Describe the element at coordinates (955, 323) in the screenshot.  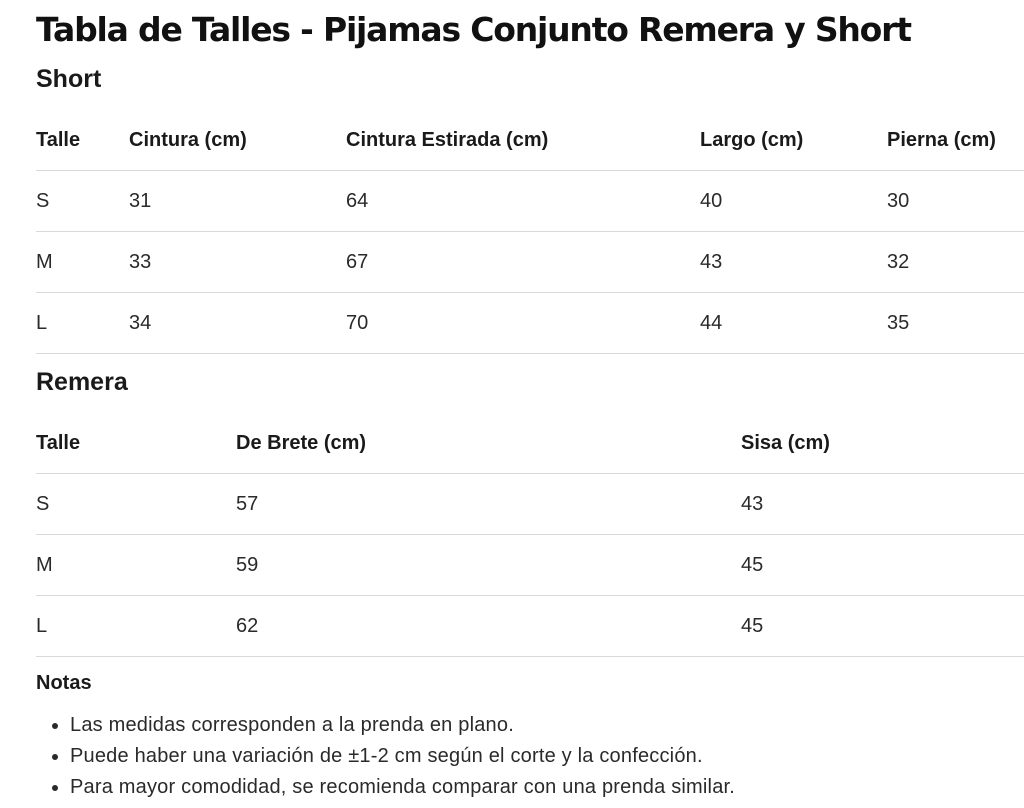
I see `table-cell: 35` at that location.